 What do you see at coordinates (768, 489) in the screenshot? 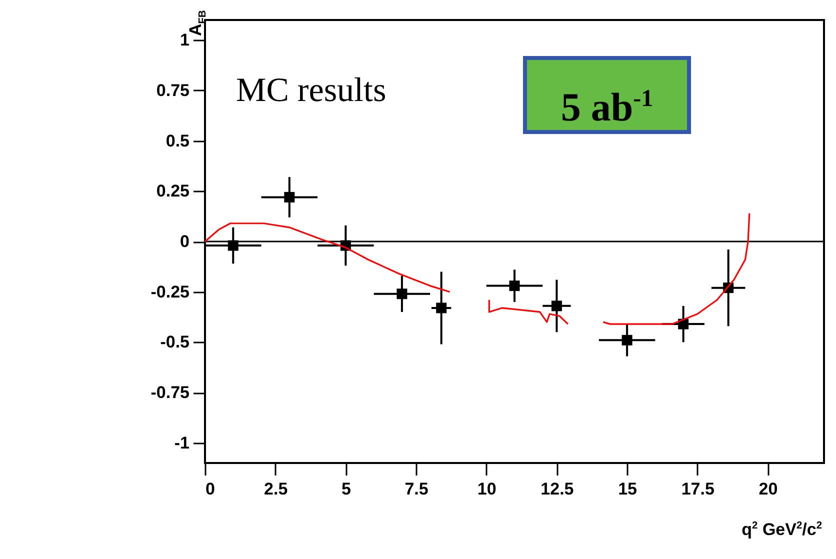
I see `x-tick-label: 20` at bounding box center [768, 489].